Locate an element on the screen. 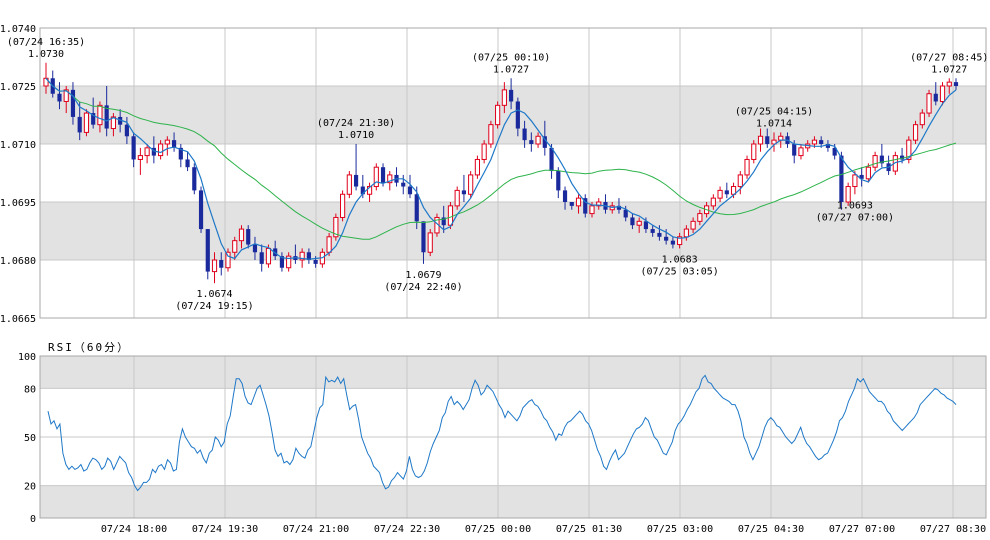  annotation-price: 1.0710 is located at coordinates (356, 135).